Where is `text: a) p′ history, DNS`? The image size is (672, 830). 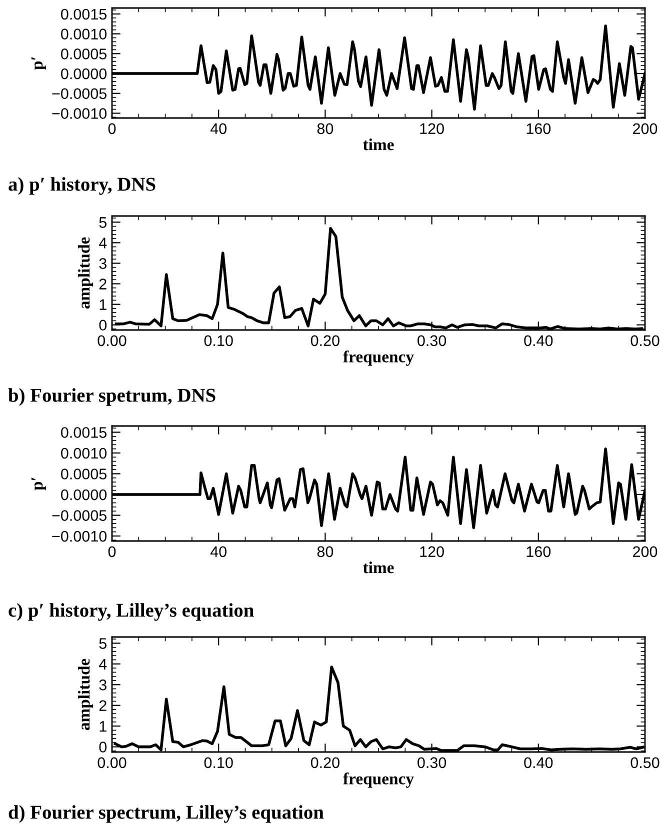
text: a) p′ history, DNS is located at coordinates (82, 186).